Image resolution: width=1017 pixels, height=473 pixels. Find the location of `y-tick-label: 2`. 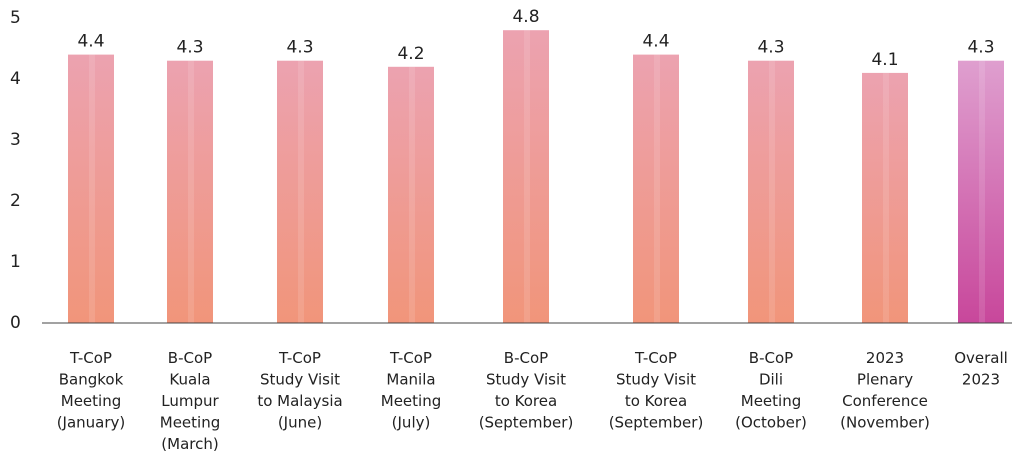

y-tick-label: 2 is located at coordinates (15, 201).